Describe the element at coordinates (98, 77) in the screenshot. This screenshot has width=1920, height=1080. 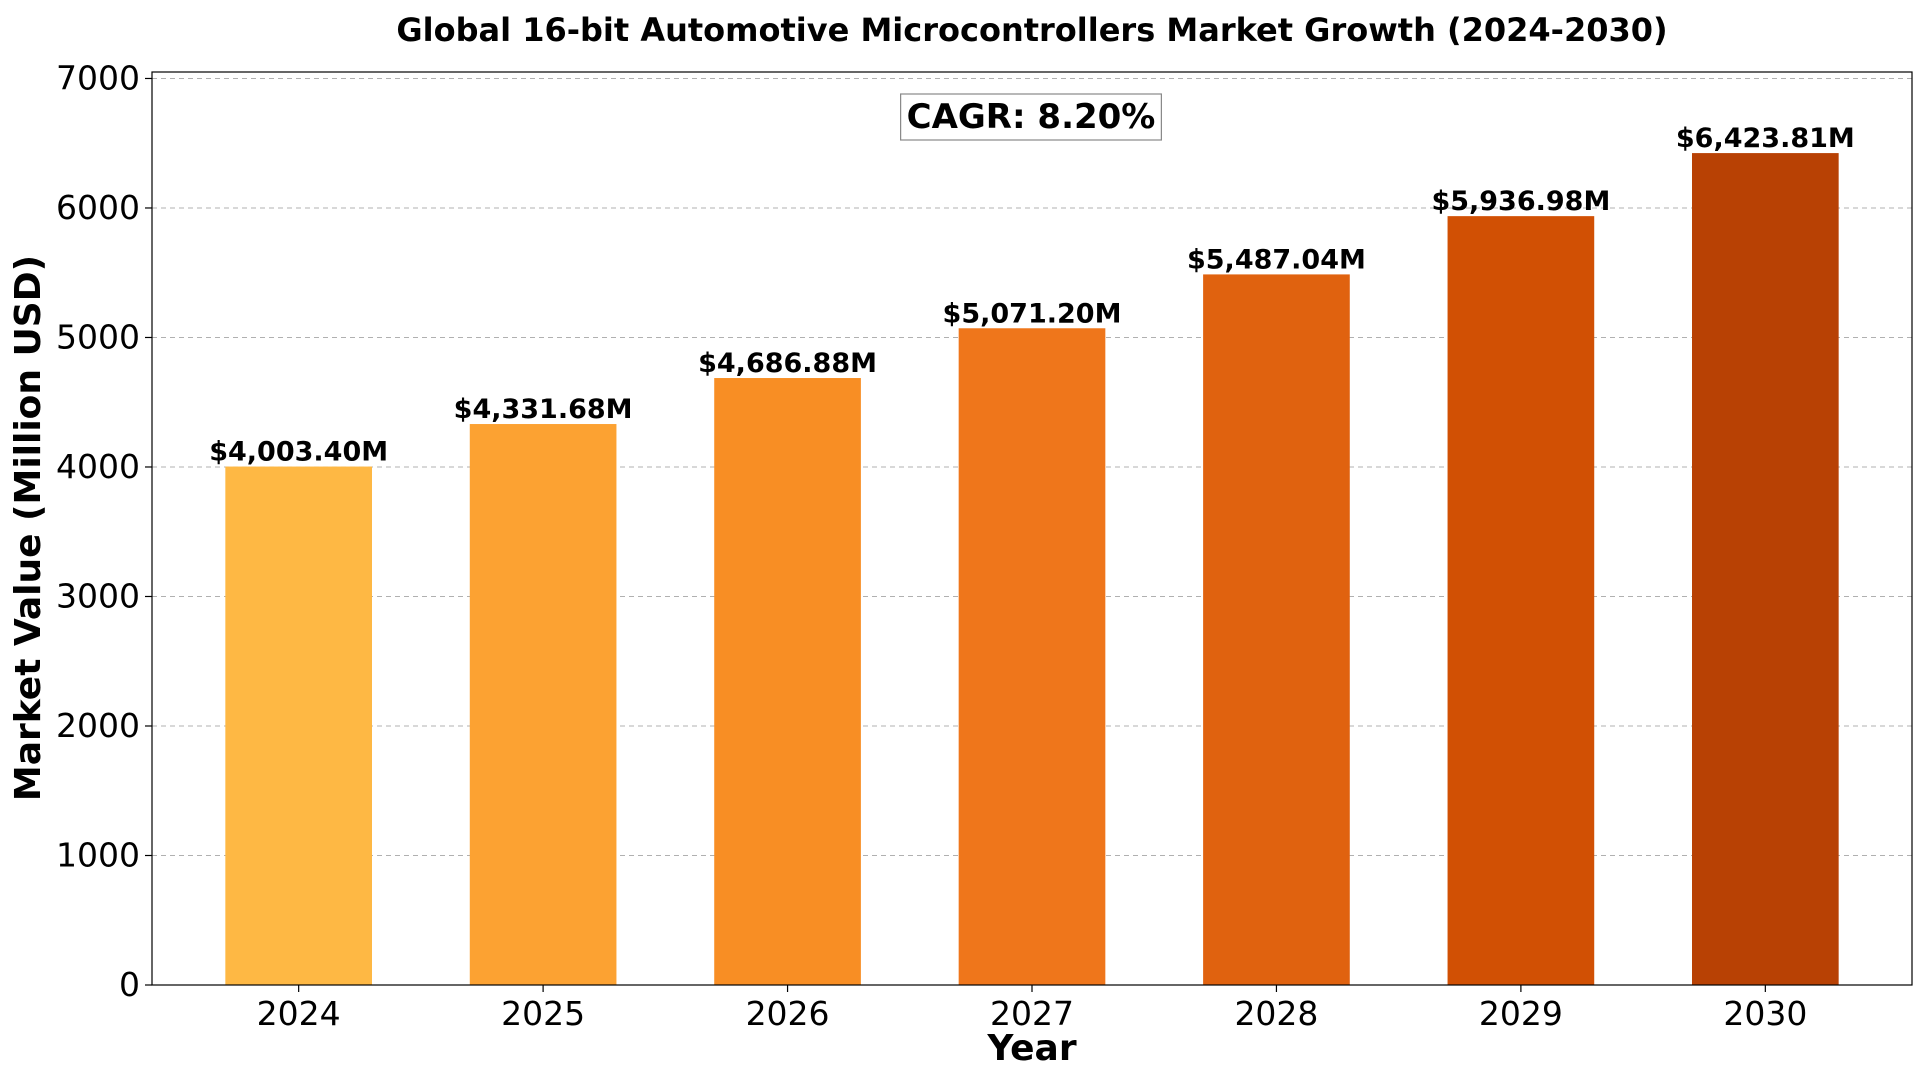
I see `y-tick-label: 7000` at that location.